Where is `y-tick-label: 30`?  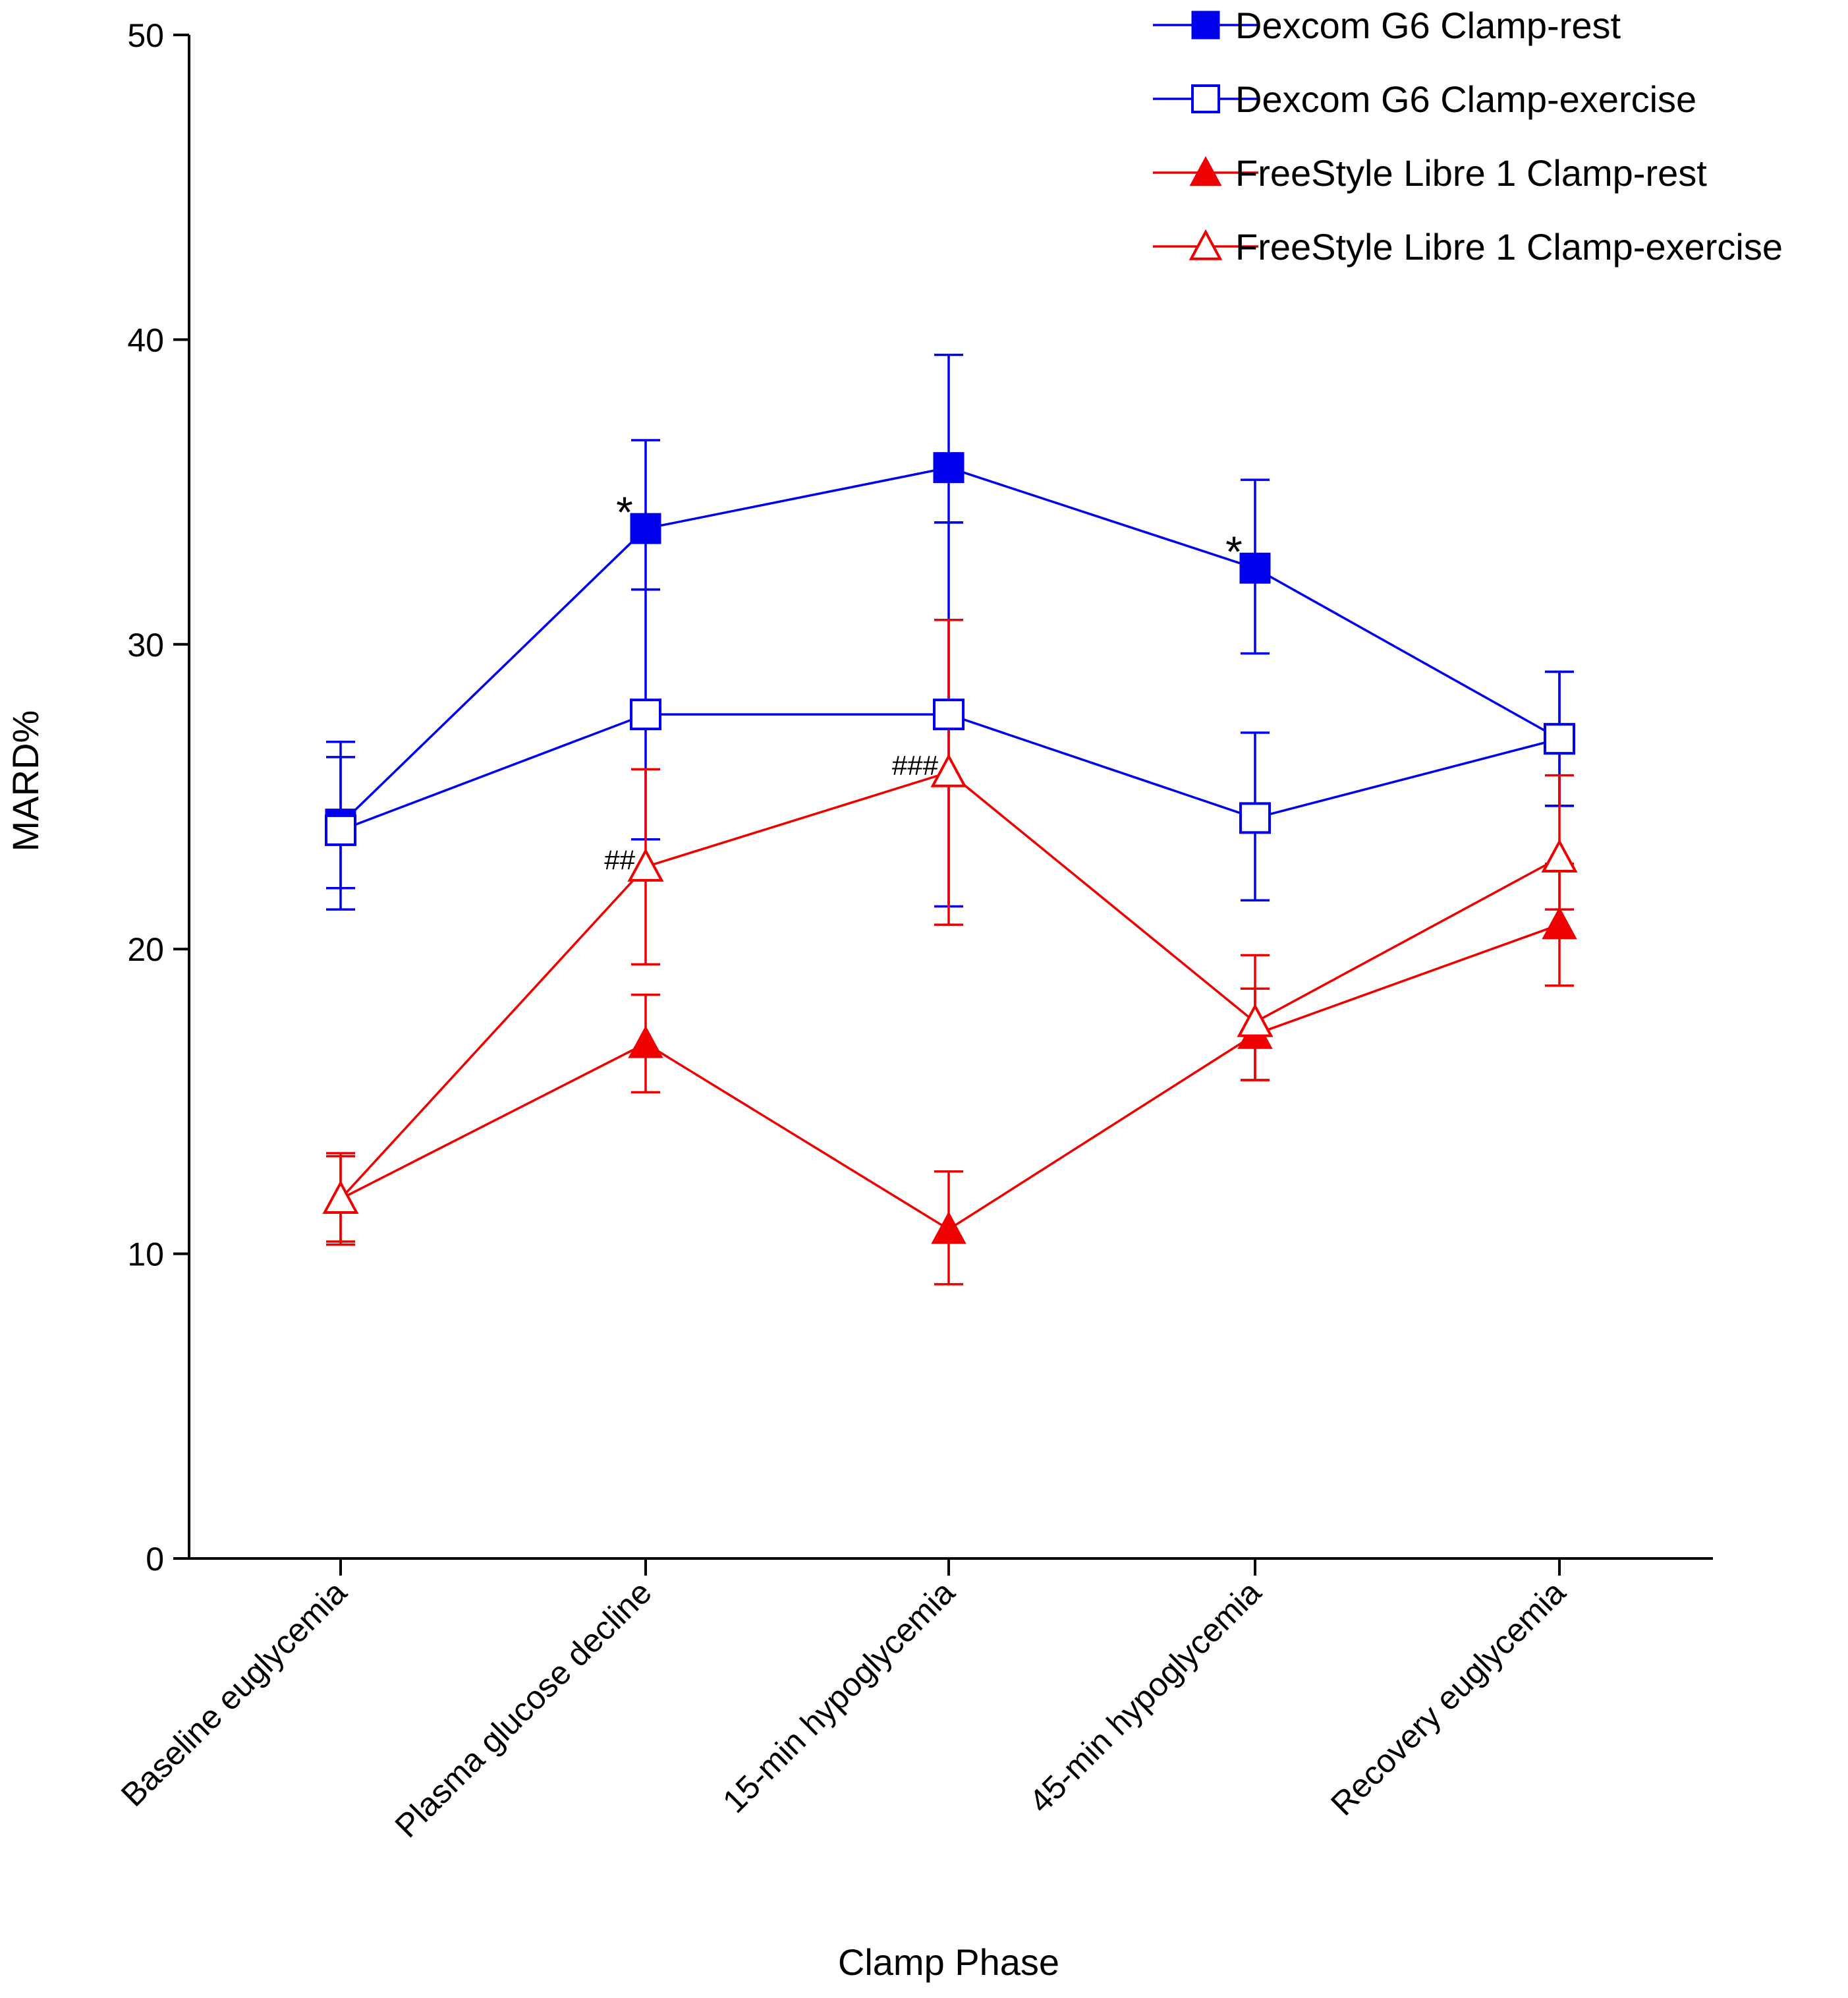 y-tick-label: 30 is located at coordinates (145, 645).